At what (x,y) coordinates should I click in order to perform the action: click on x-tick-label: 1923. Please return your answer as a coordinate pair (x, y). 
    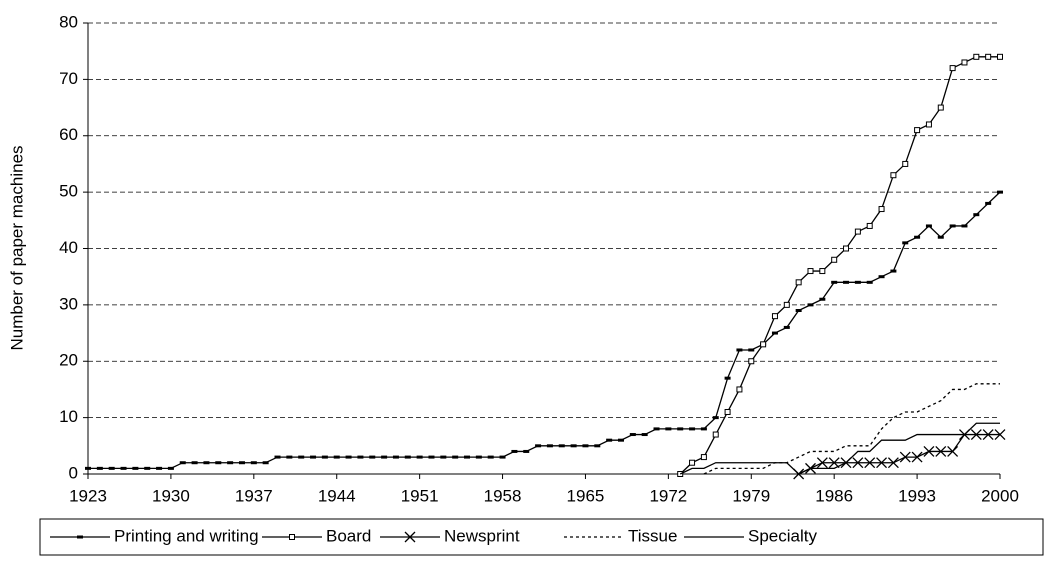
    Looking at the image, I should click on (88, 495).